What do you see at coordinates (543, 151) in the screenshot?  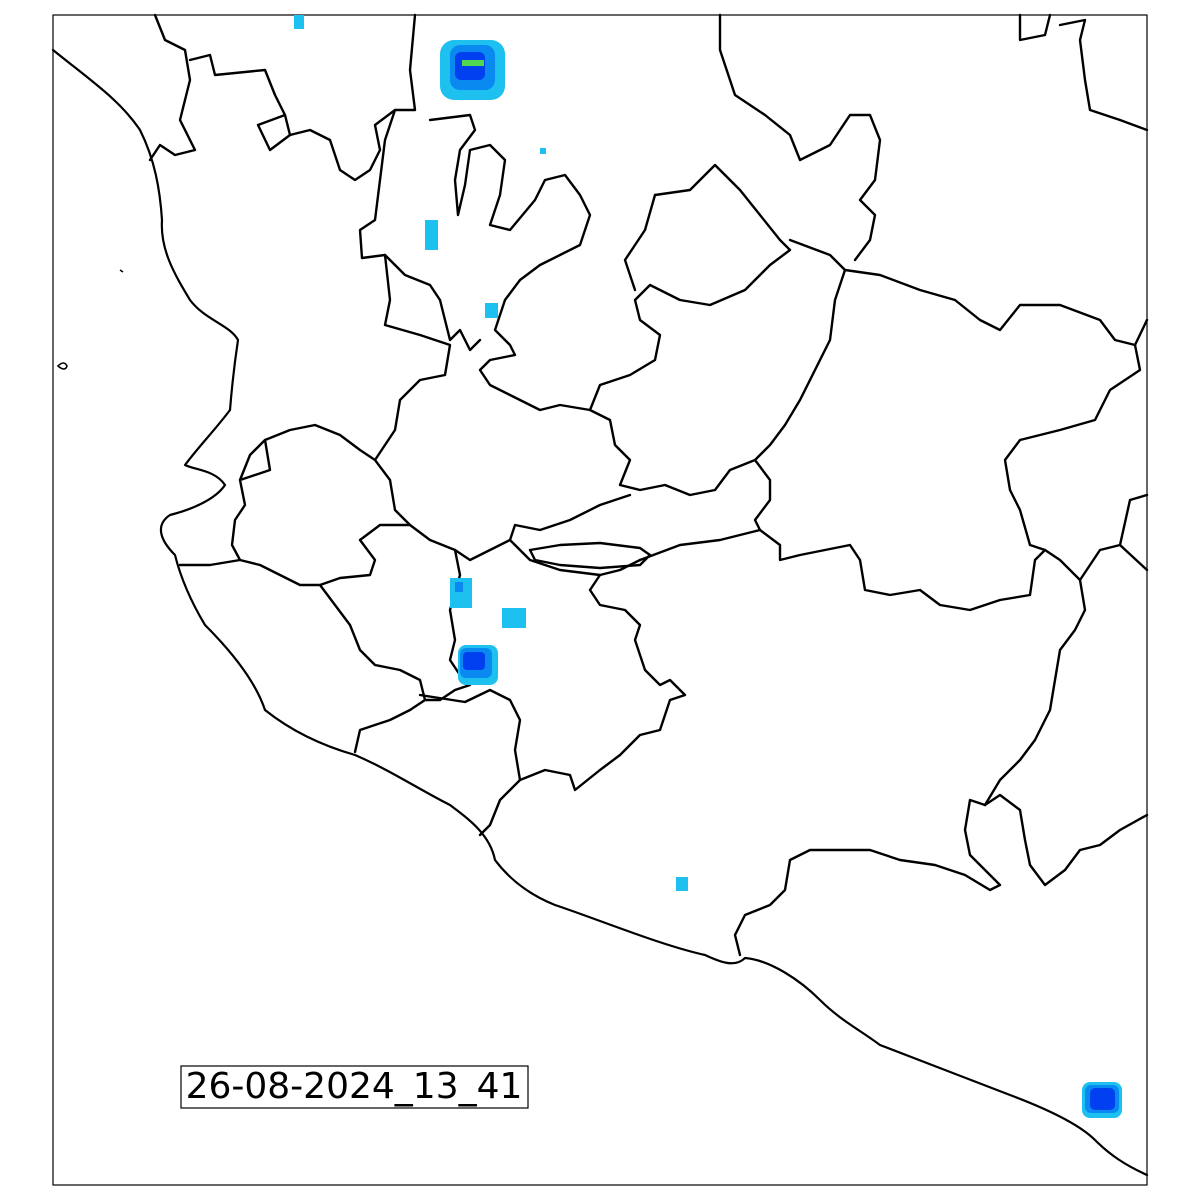 I see `small-speck` at bounding box center [543, 151].